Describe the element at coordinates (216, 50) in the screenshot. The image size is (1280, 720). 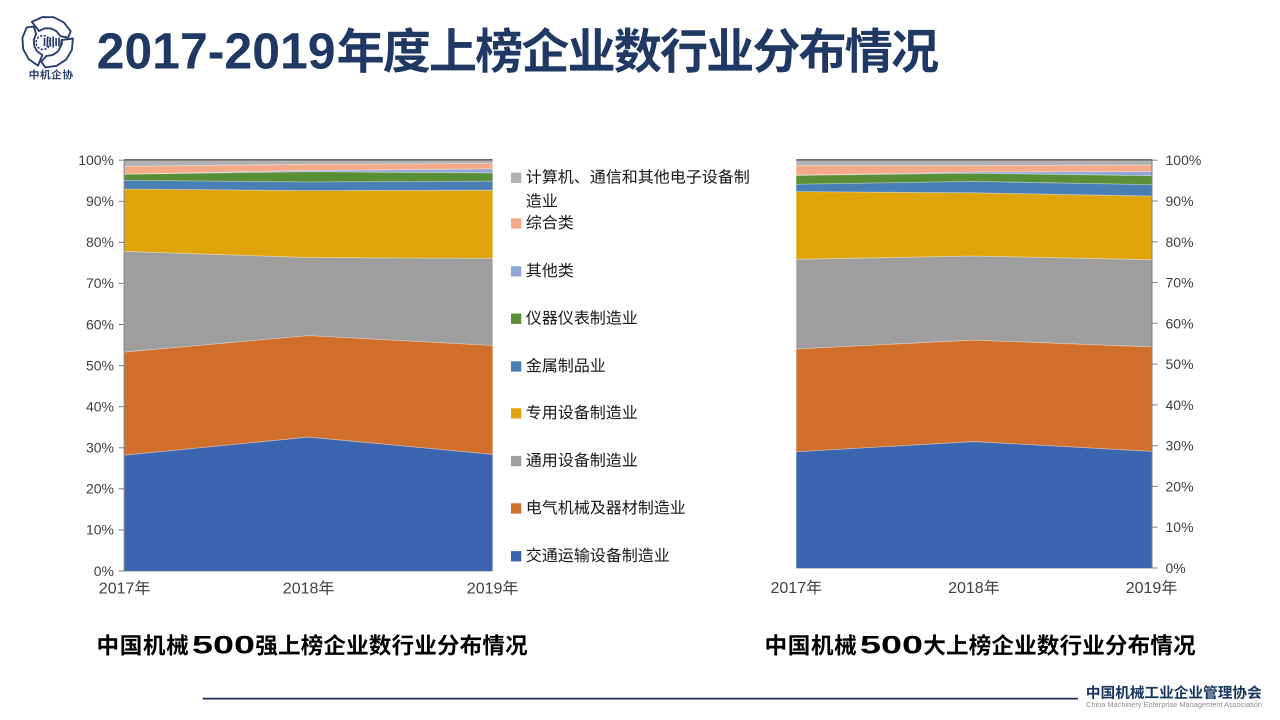
I see `svg-text: 2017-2019` at that location.